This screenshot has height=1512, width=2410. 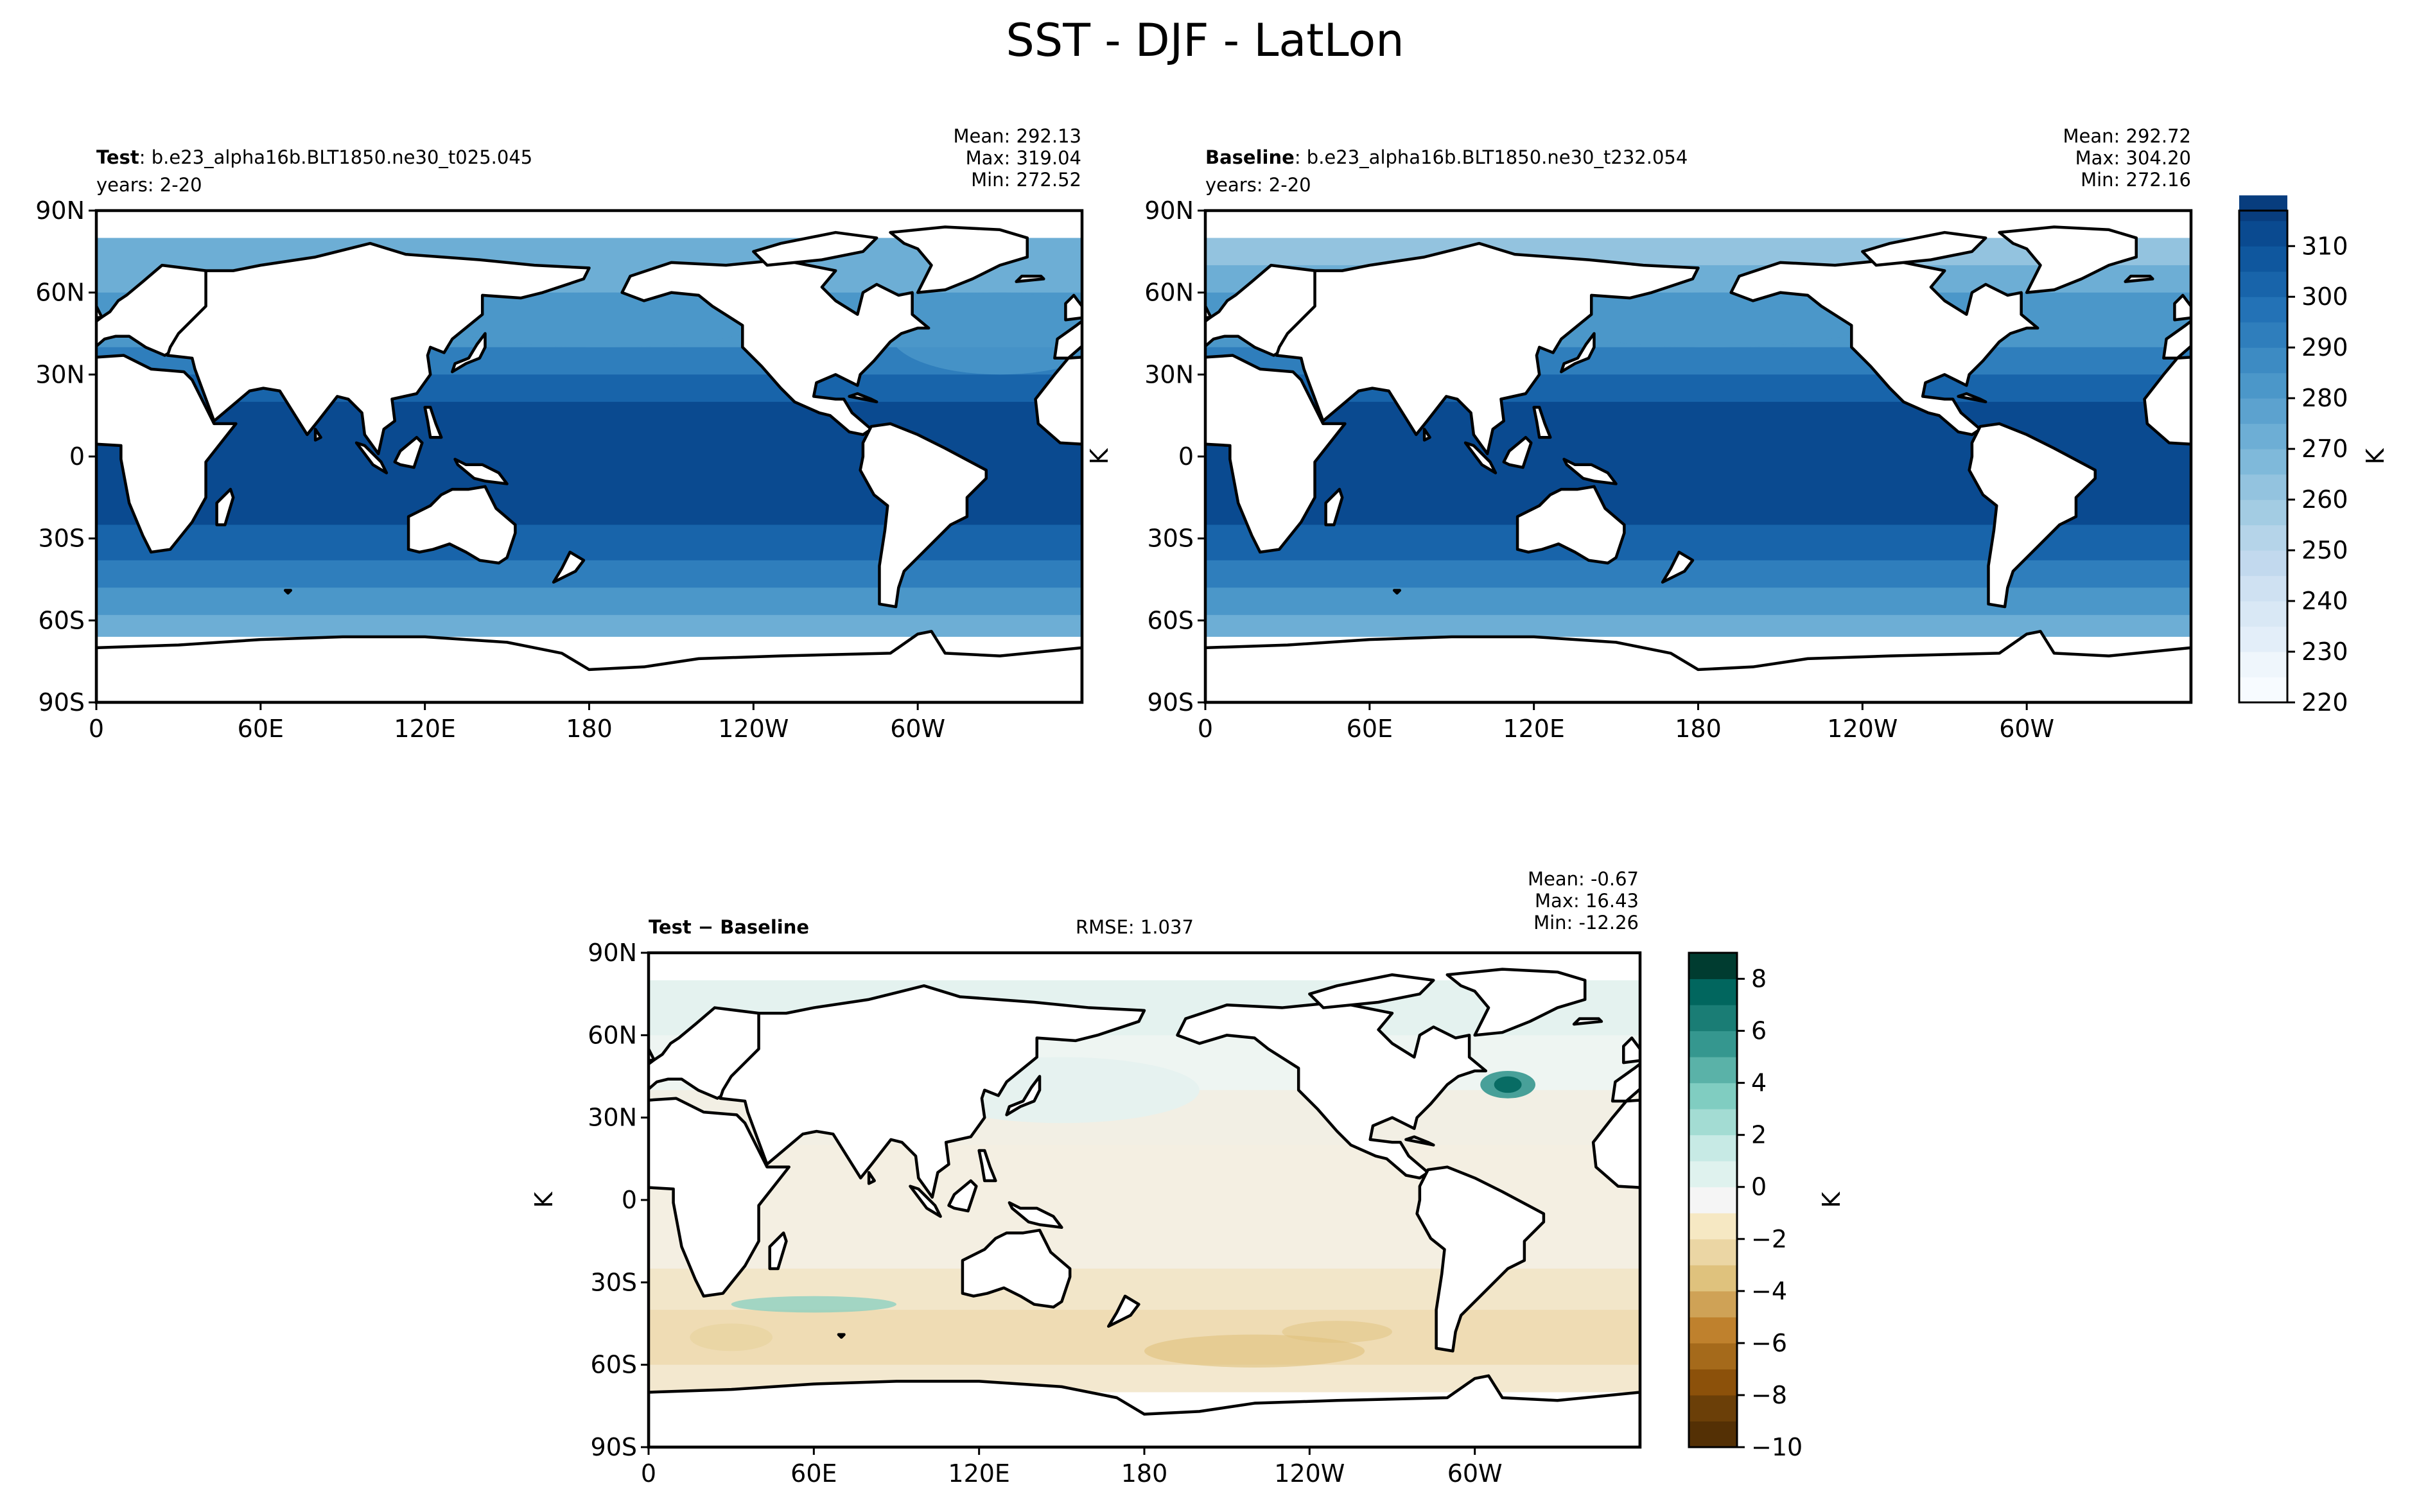 What do you see at coordinates (1334, 506) in the screenshot?
I see `land-madagascar-baseline-panel` at bounding box center [1334, 506].